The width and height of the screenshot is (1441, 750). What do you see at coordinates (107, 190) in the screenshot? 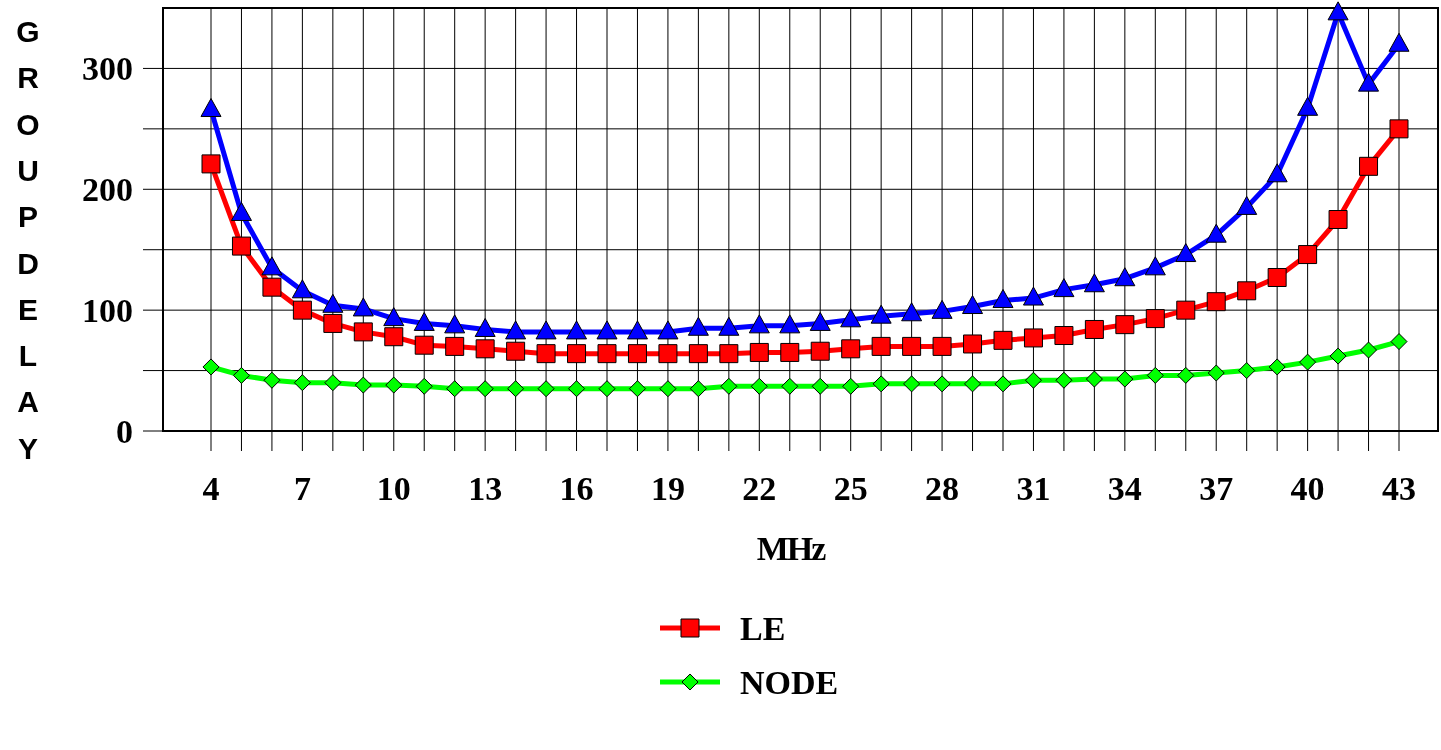
I see `y-tick-label: 200` at bounding box center [107, 190].